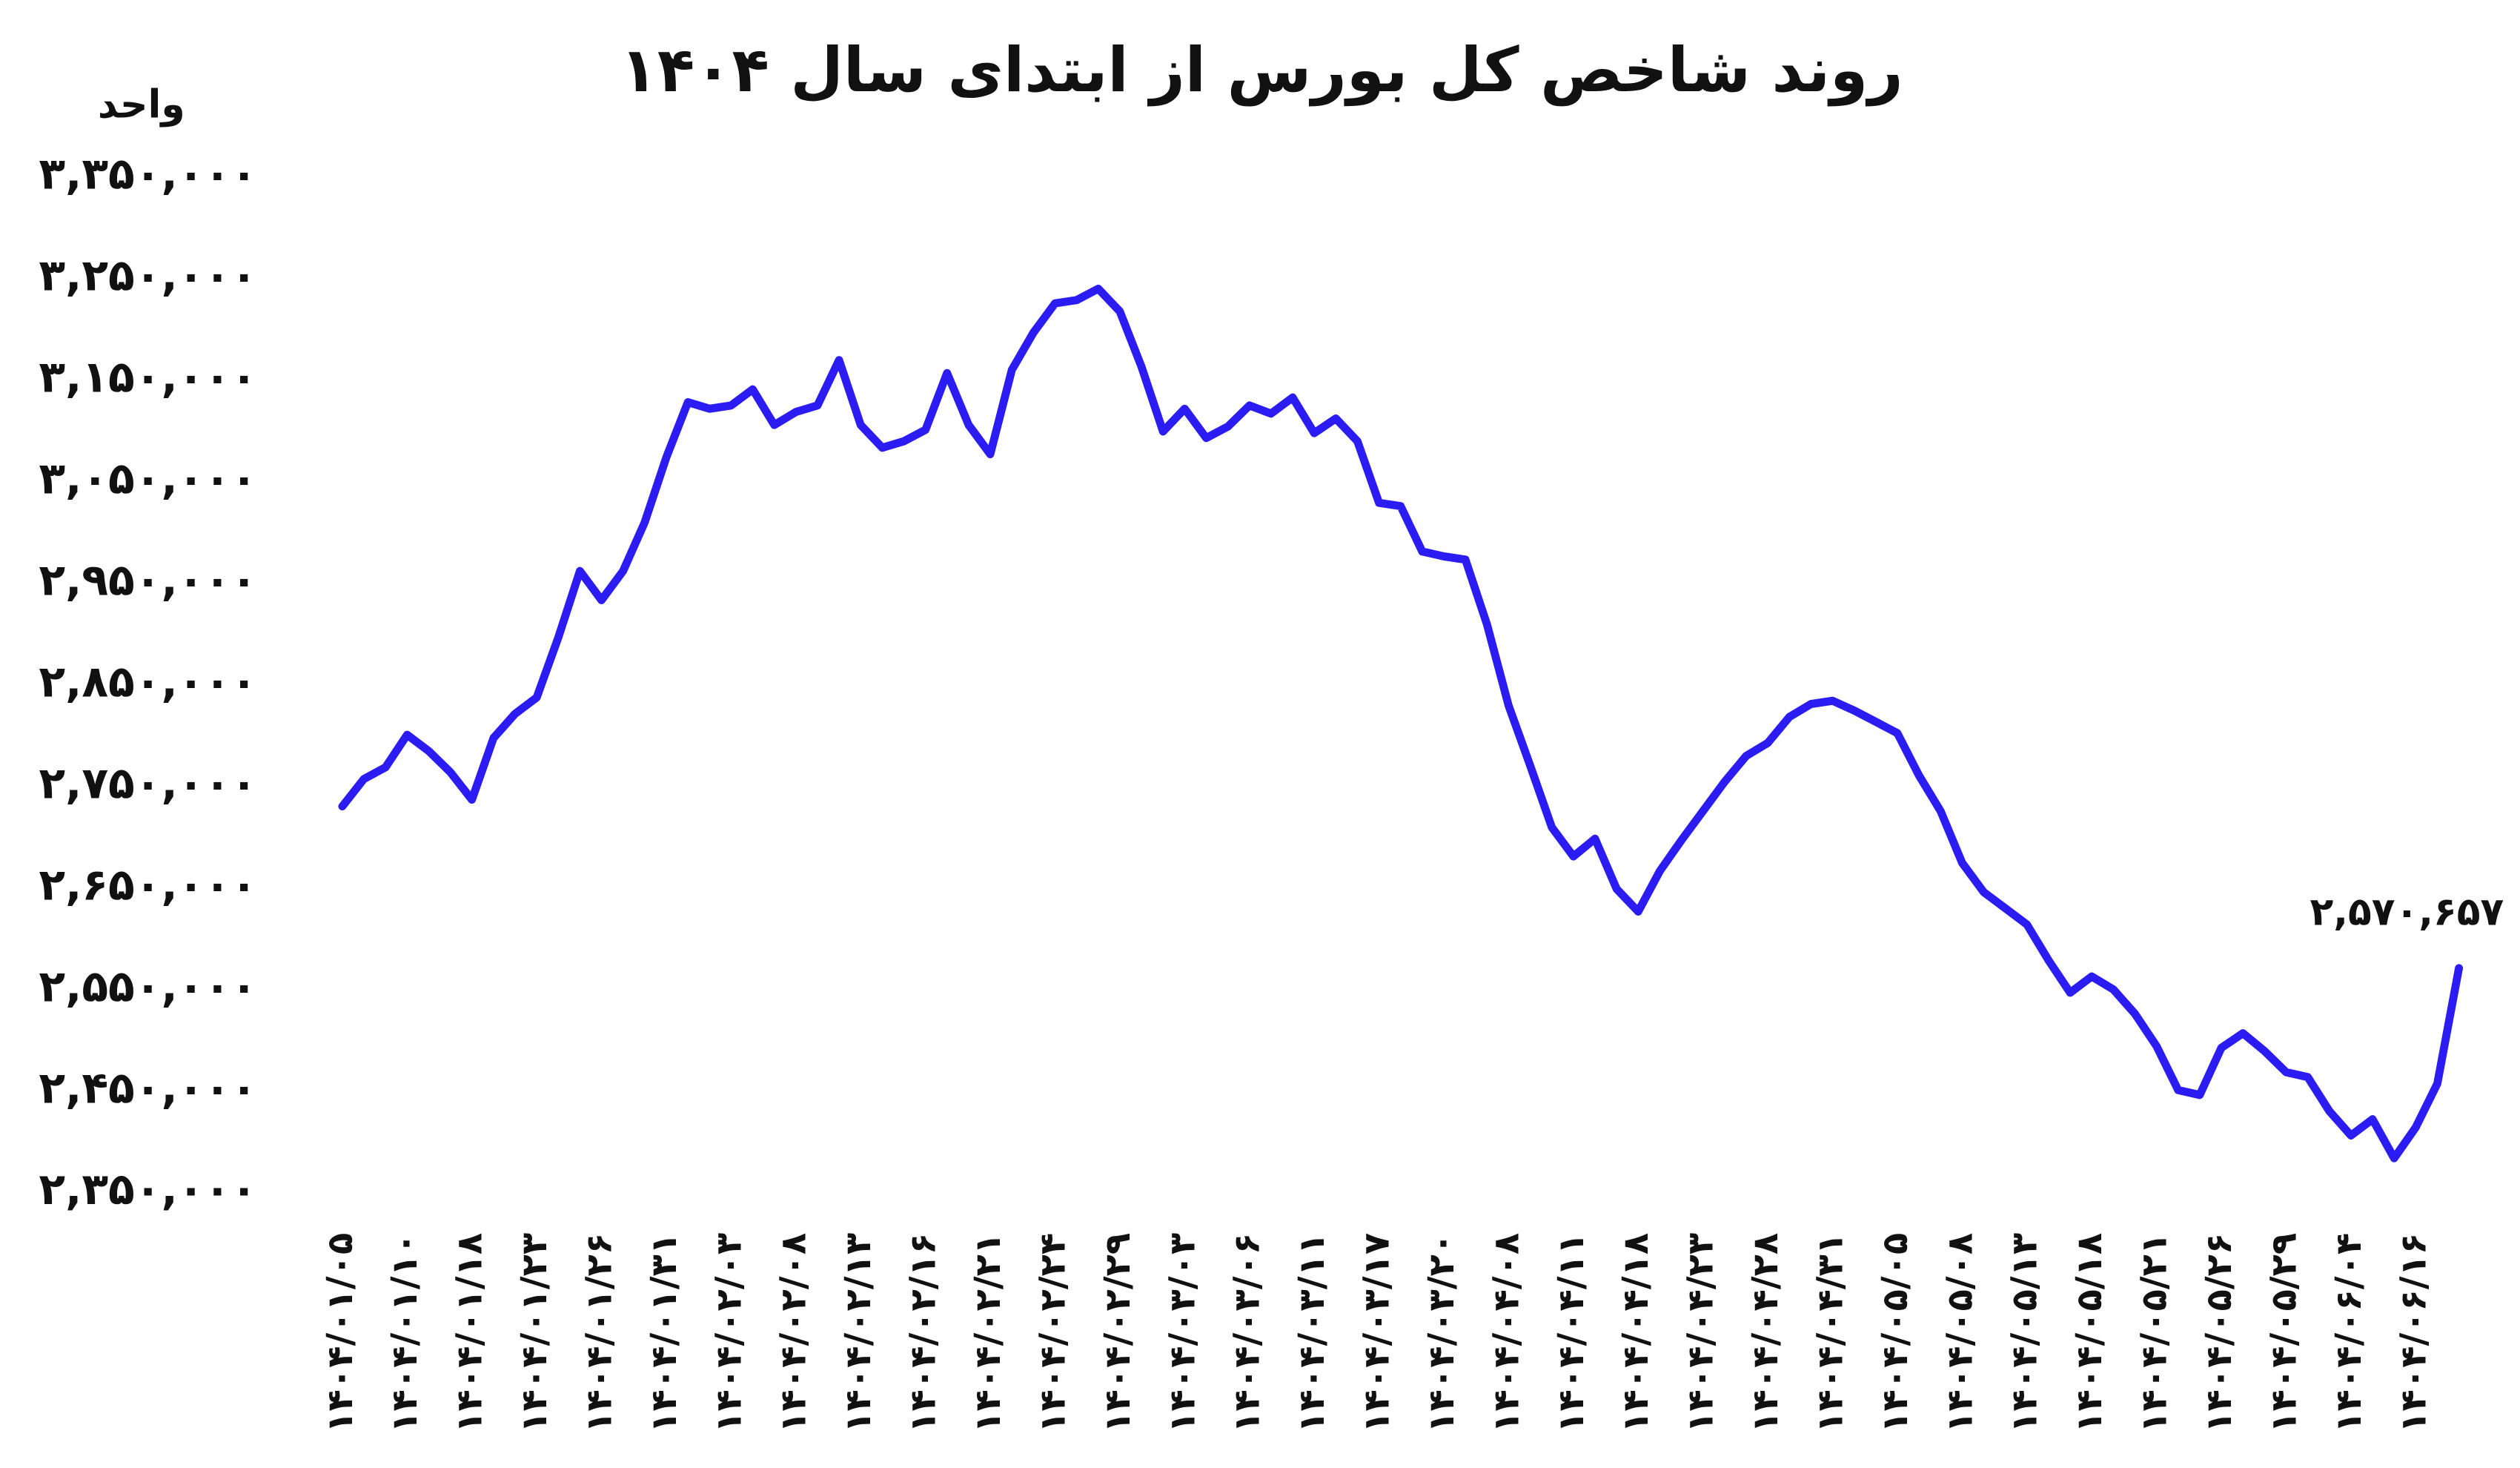 This screenshot has width=2520, height=1468. I want to click on y-tick-label: ۲,۳۵۰,۰۰۰, so click(148, 1188).